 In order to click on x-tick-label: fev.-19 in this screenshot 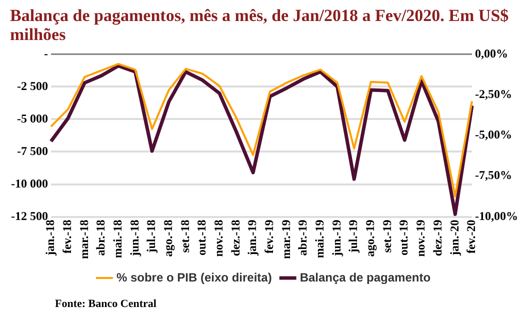, I will do `click(269, 237)`.